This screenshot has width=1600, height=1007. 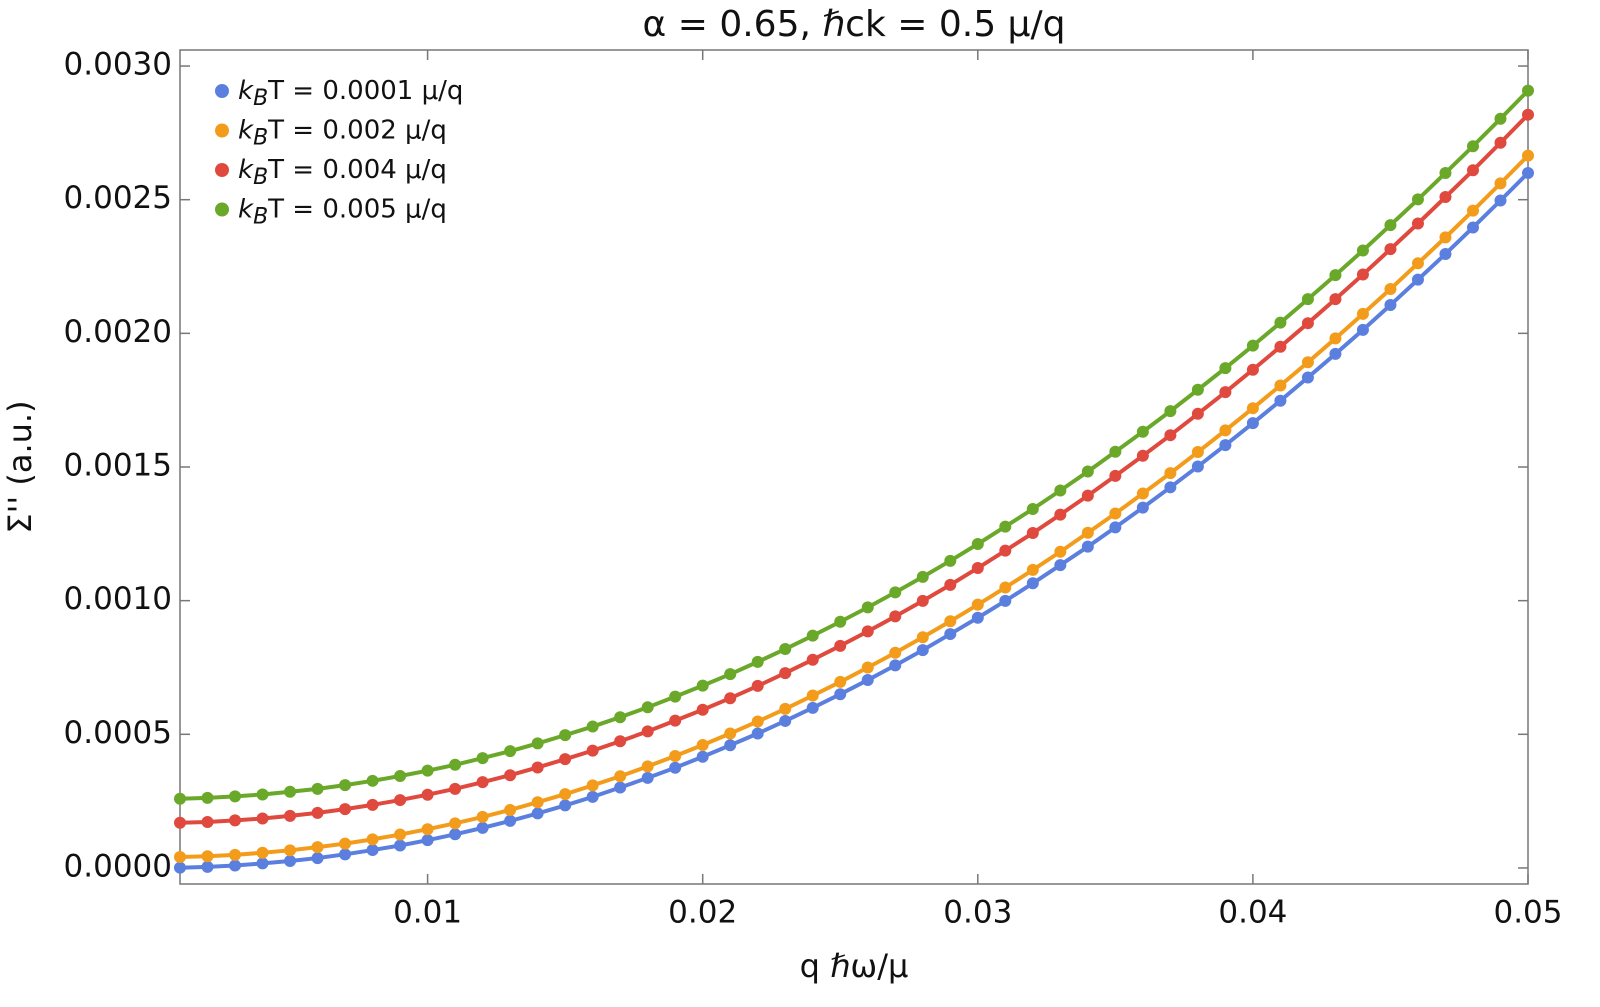 What do you see at coordinates (118, 599) in the screenshot?
I see `y-tick-label: 0.0010` at bounding box center [118, 599].